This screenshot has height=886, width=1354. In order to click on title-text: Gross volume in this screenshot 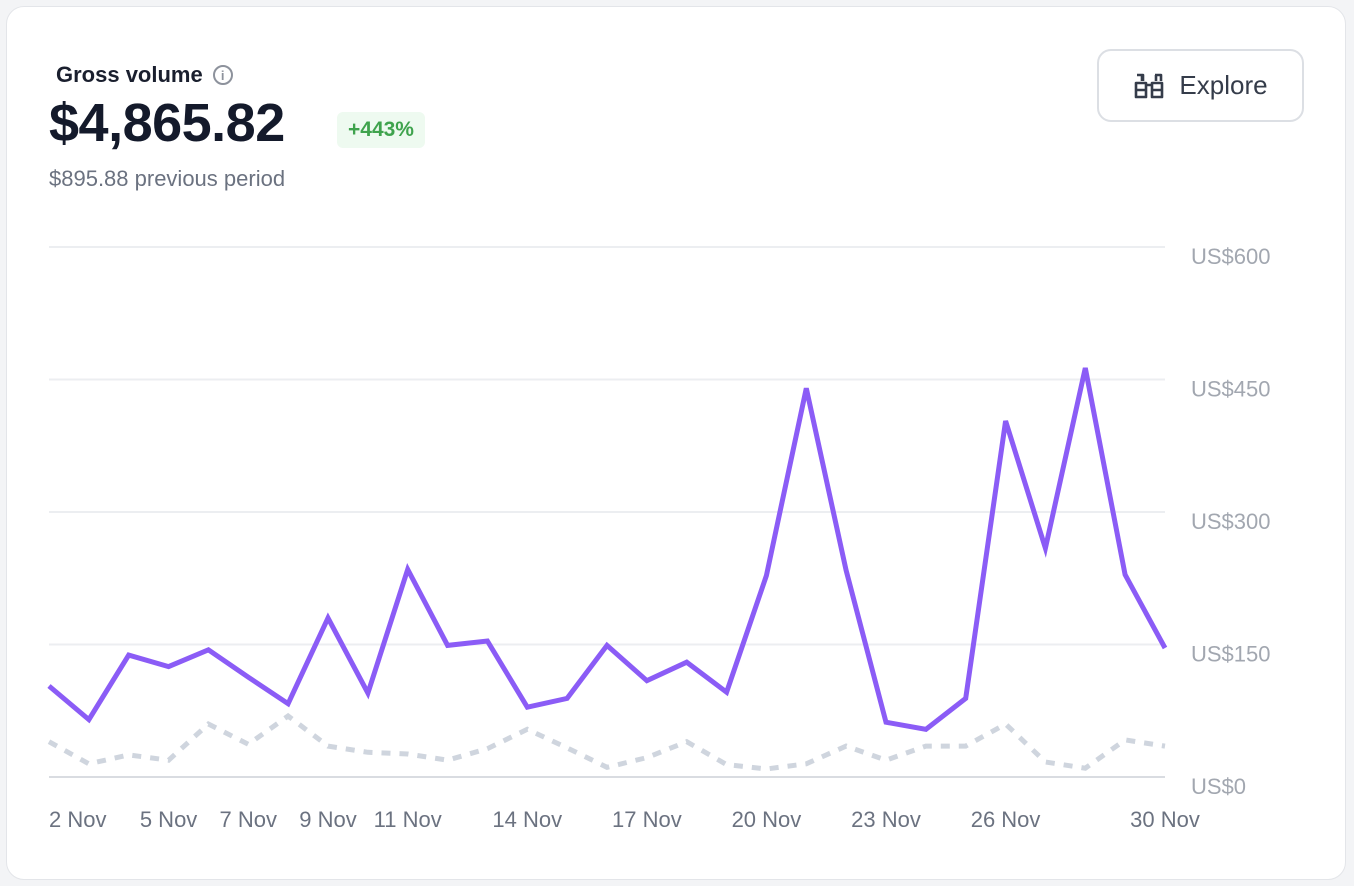, I will do `click(129, 74)`.